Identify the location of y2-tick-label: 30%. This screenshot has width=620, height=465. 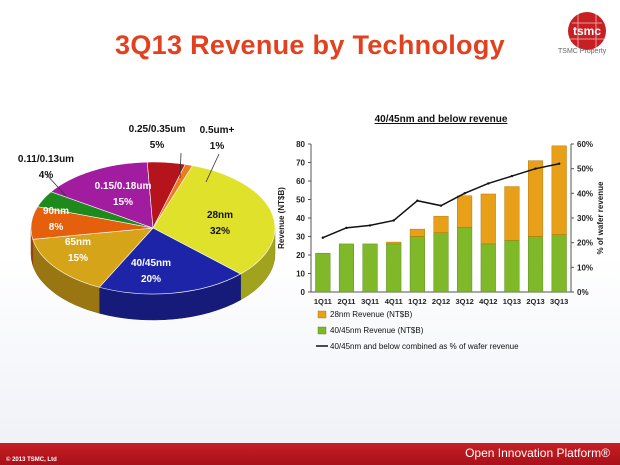
(585, 218).